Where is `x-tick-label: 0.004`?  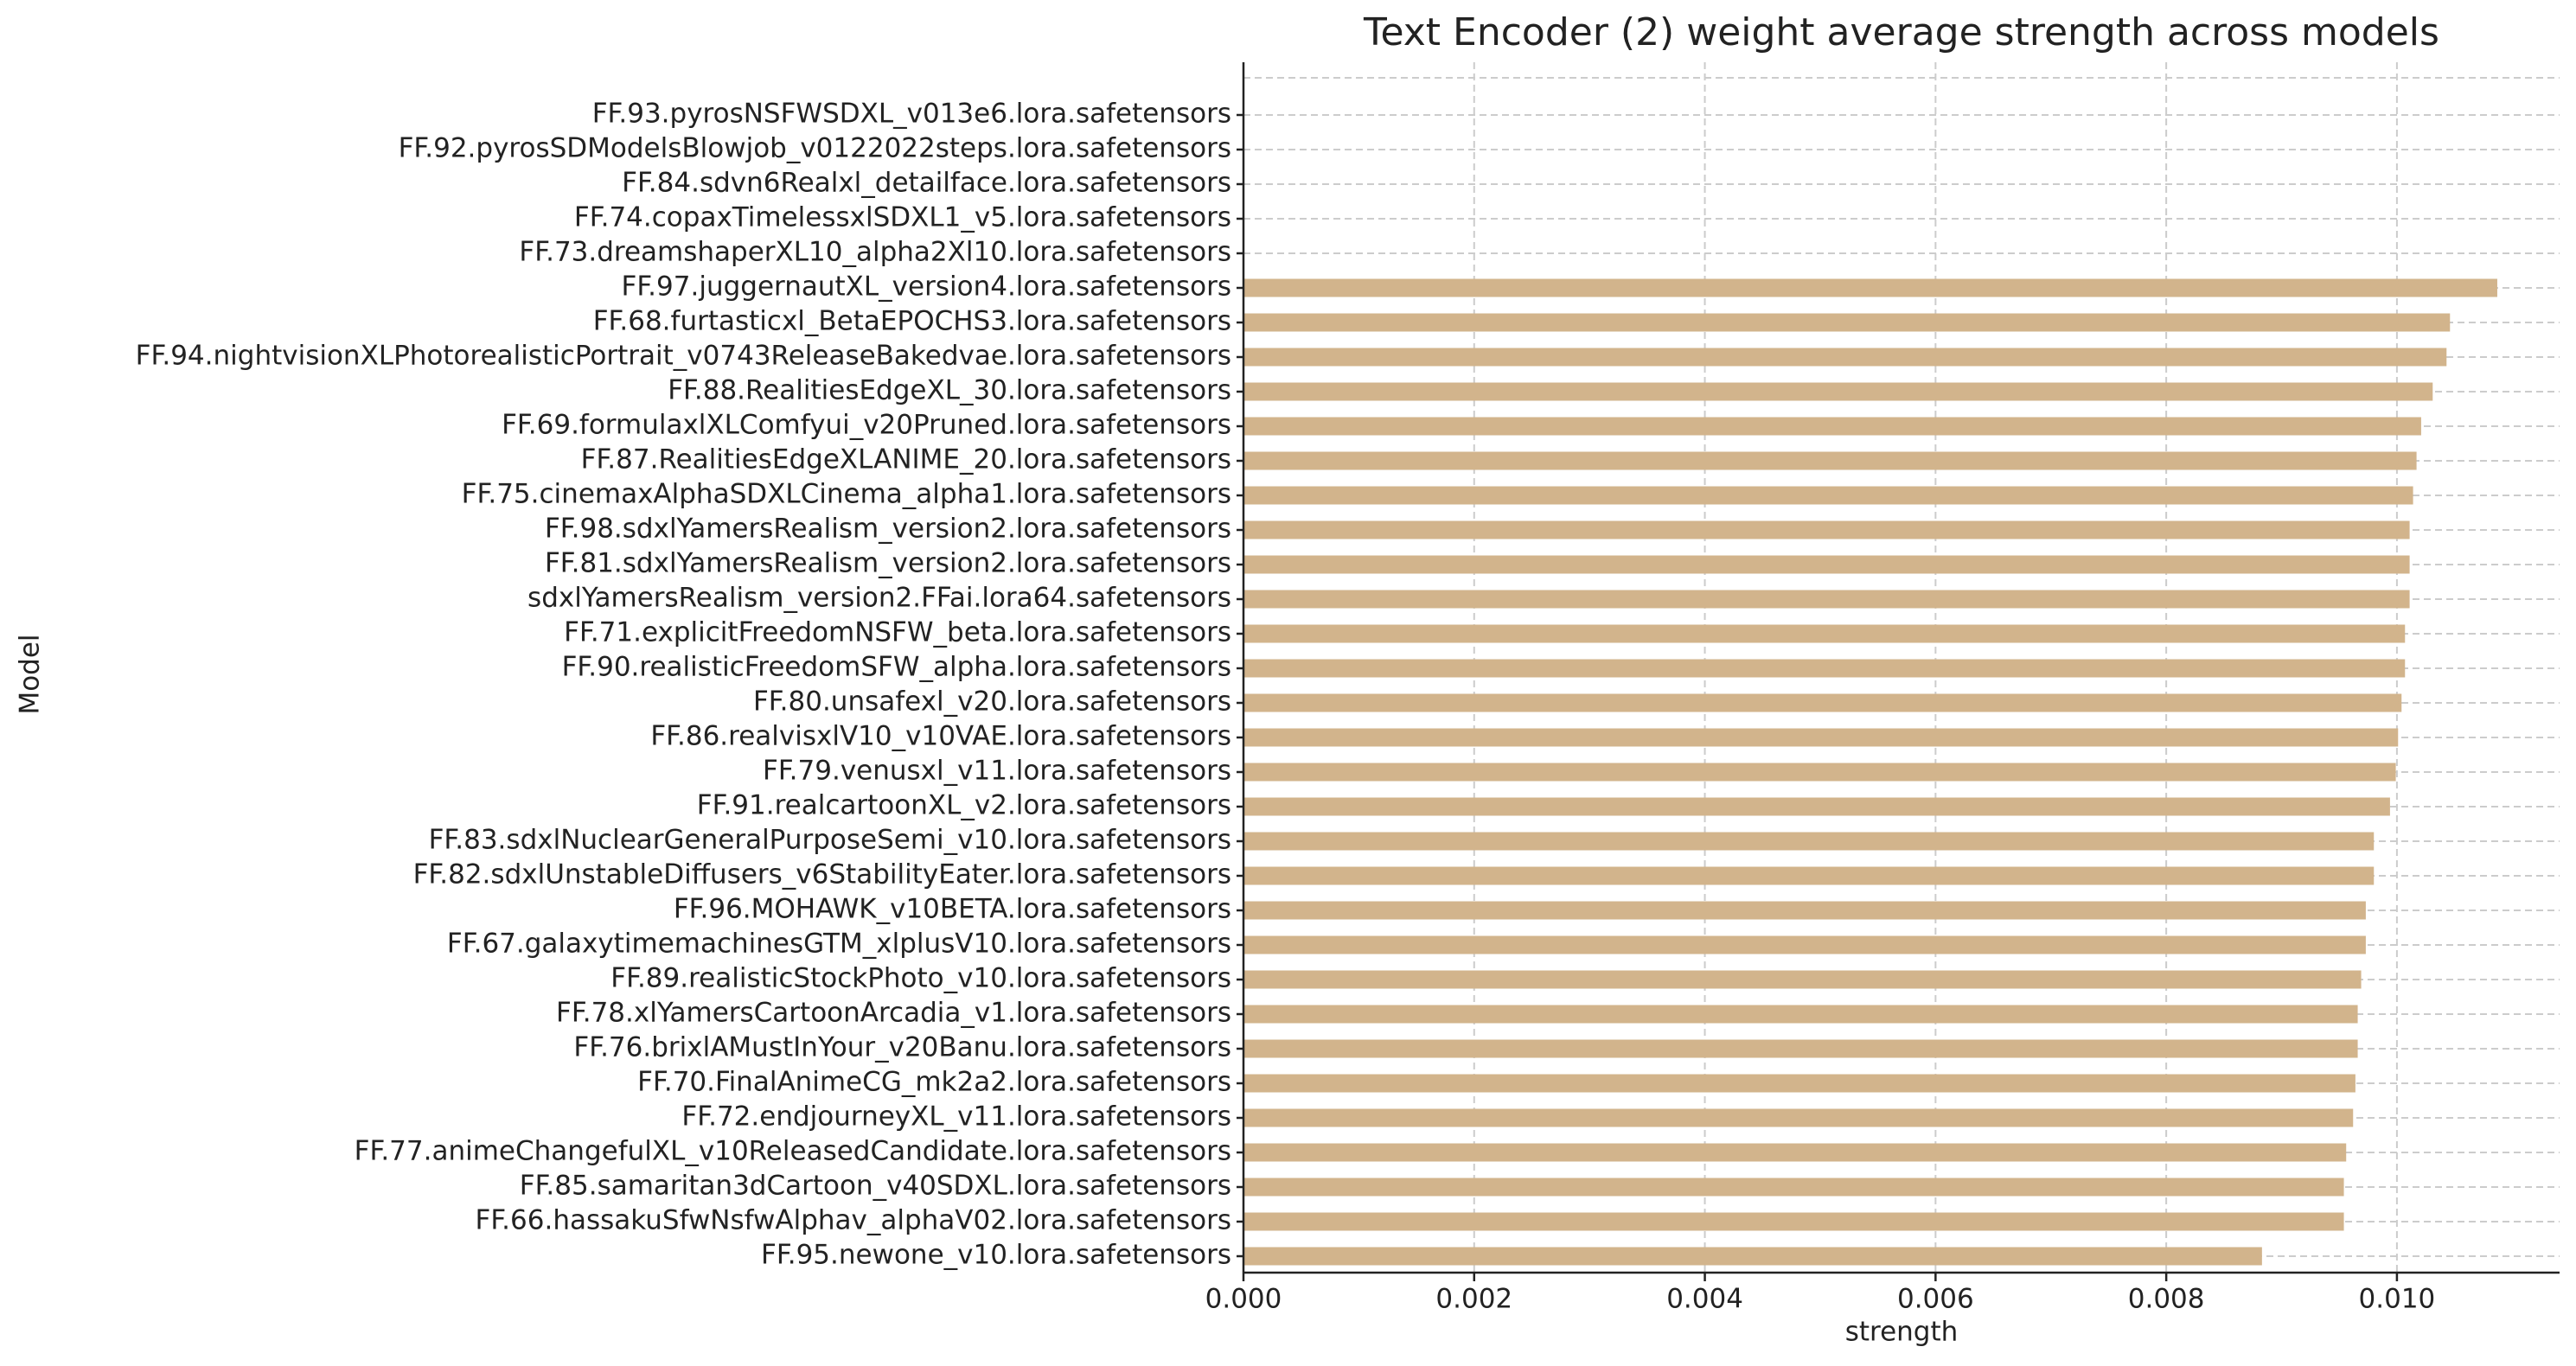
x-tick-label: 0.004 is located at coordinates (1705, 1299).